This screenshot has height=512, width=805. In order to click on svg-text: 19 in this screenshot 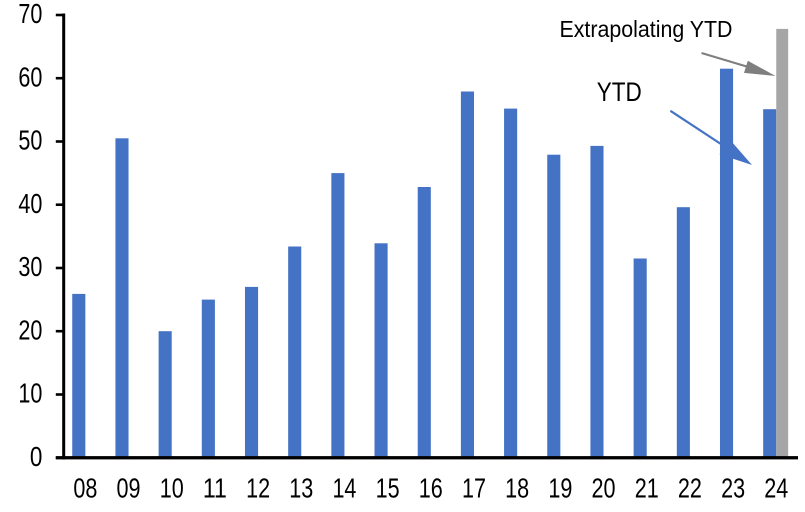, I will do `click(560, 487)`.